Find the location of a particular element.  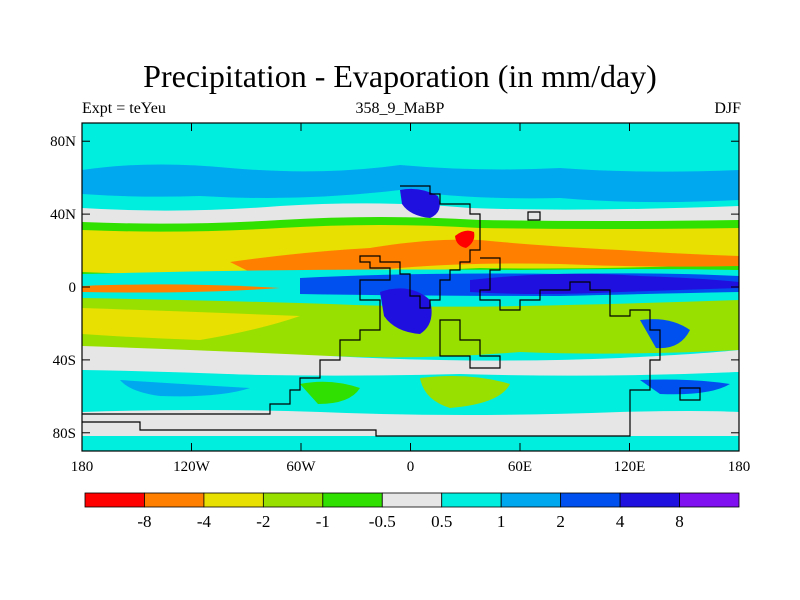

lat-tick-label: 0 is located at coordinates (73, 288).